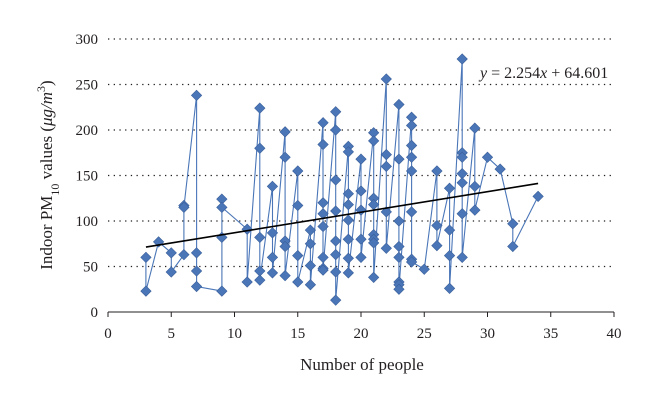 Image resolution: width=660 pixels, height=406 pixels. What do you see at coordinates (362, 334) in the screenshot?
I see `x-tick-labels: 0 5 10 15 20 25 30 35 40` at bounding box center [362, 334].